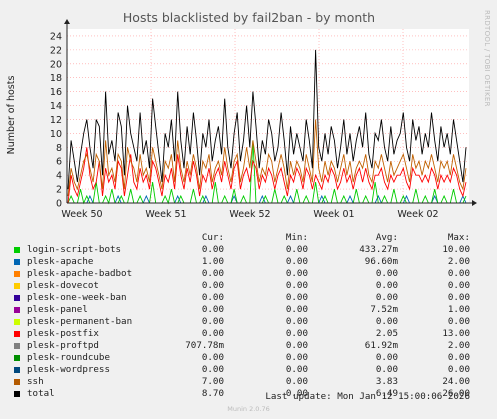  I want to click on legend-name: plesk-proftpd, so click(63, 345).